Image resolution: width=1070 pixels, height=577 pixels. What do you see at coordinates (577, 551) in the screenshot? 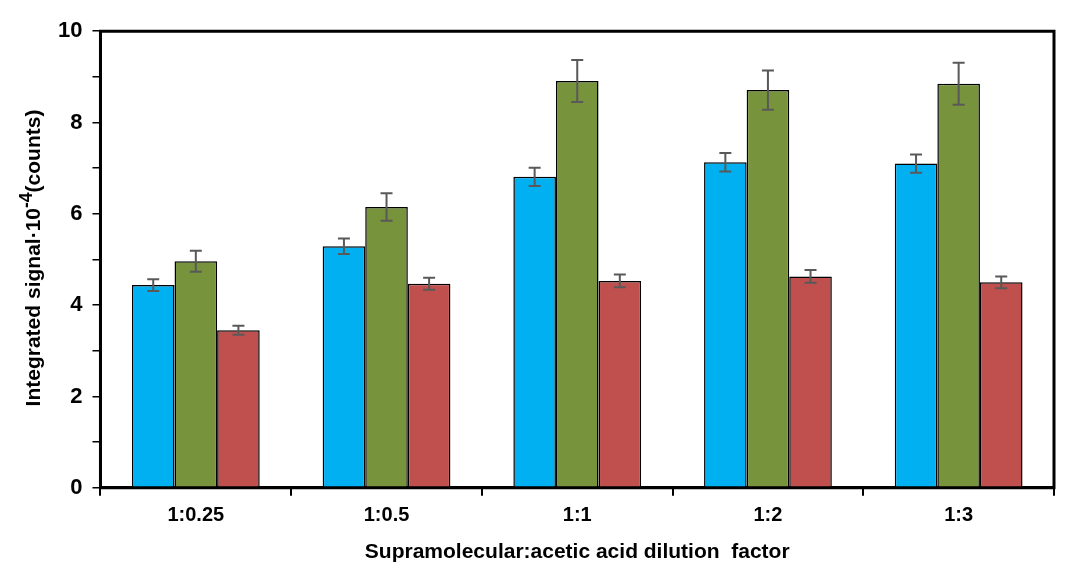
I see `x-axis-title: Supramolecular:acetic acid dilution factor` at bounding box center [577, 551].